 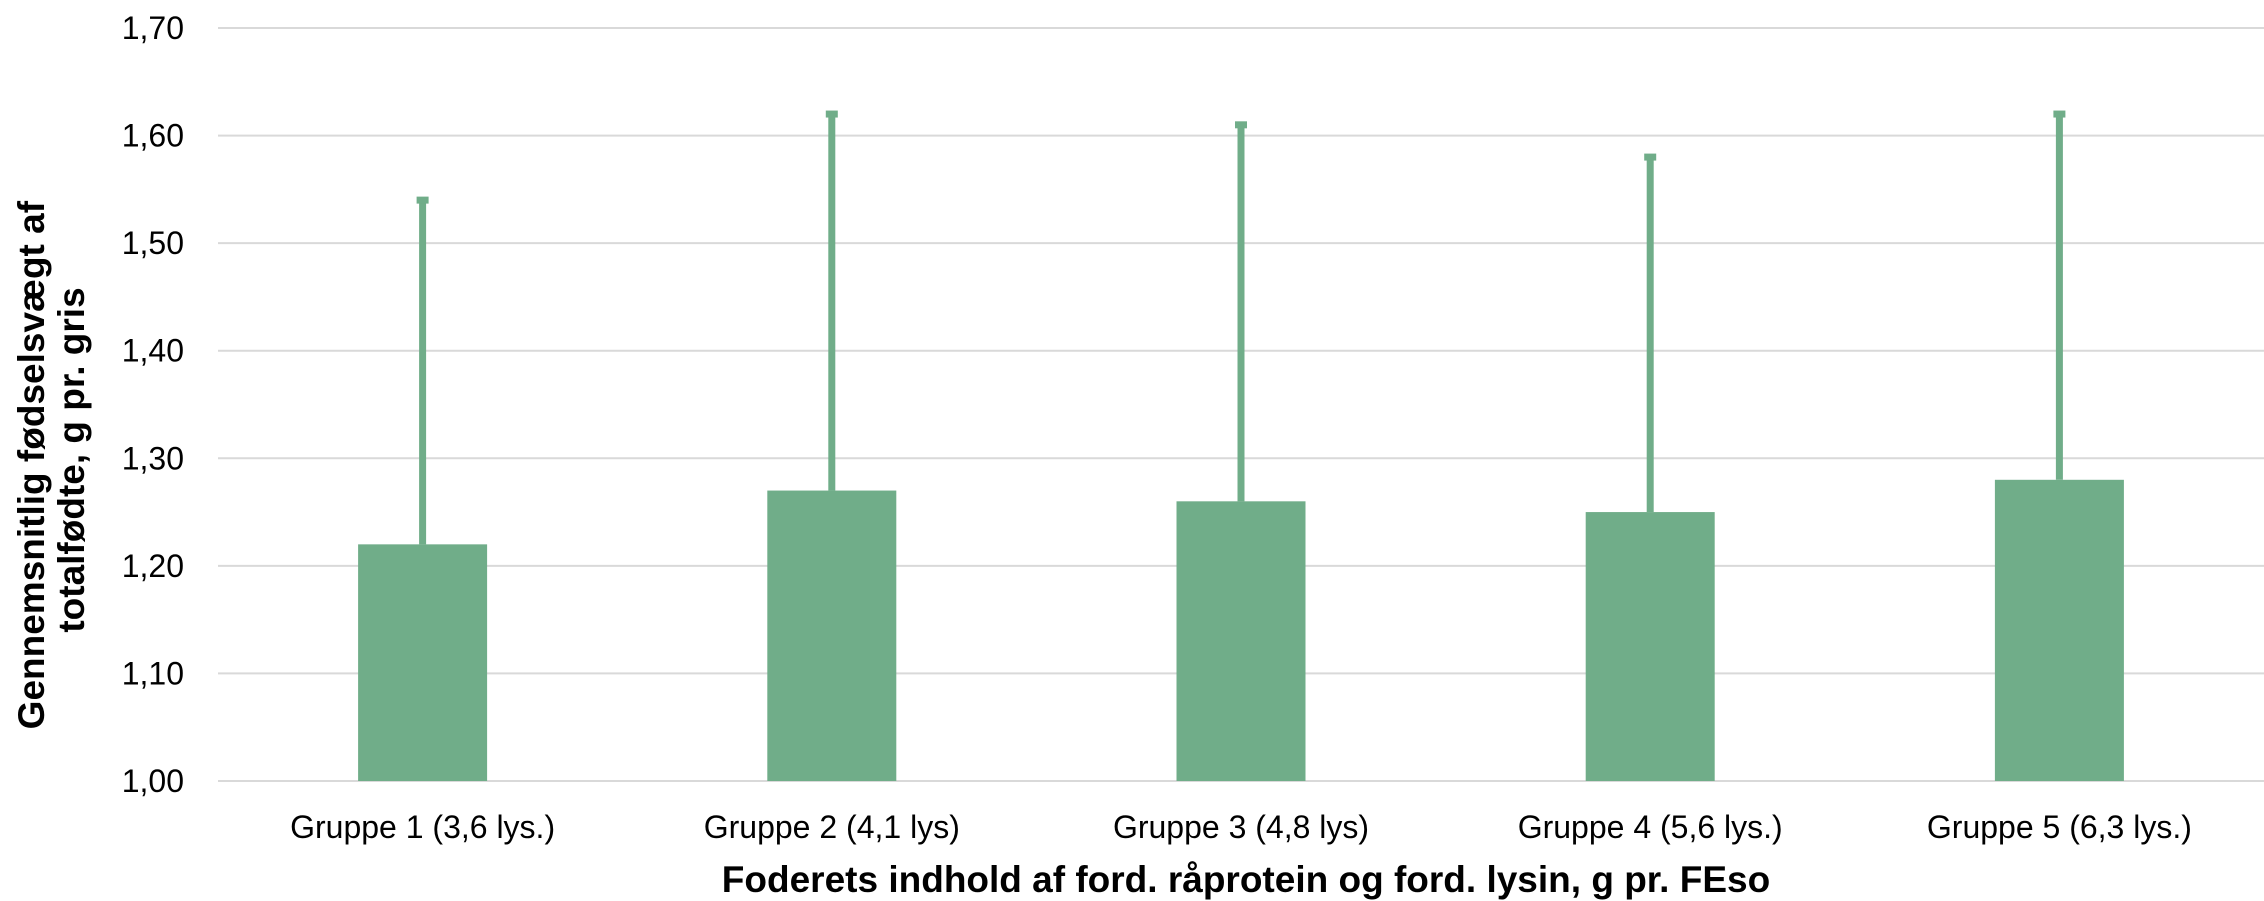 I want to click on x-tick-label: Gruppe 5 (6,3 lys.), so click(x=2059, y=827).